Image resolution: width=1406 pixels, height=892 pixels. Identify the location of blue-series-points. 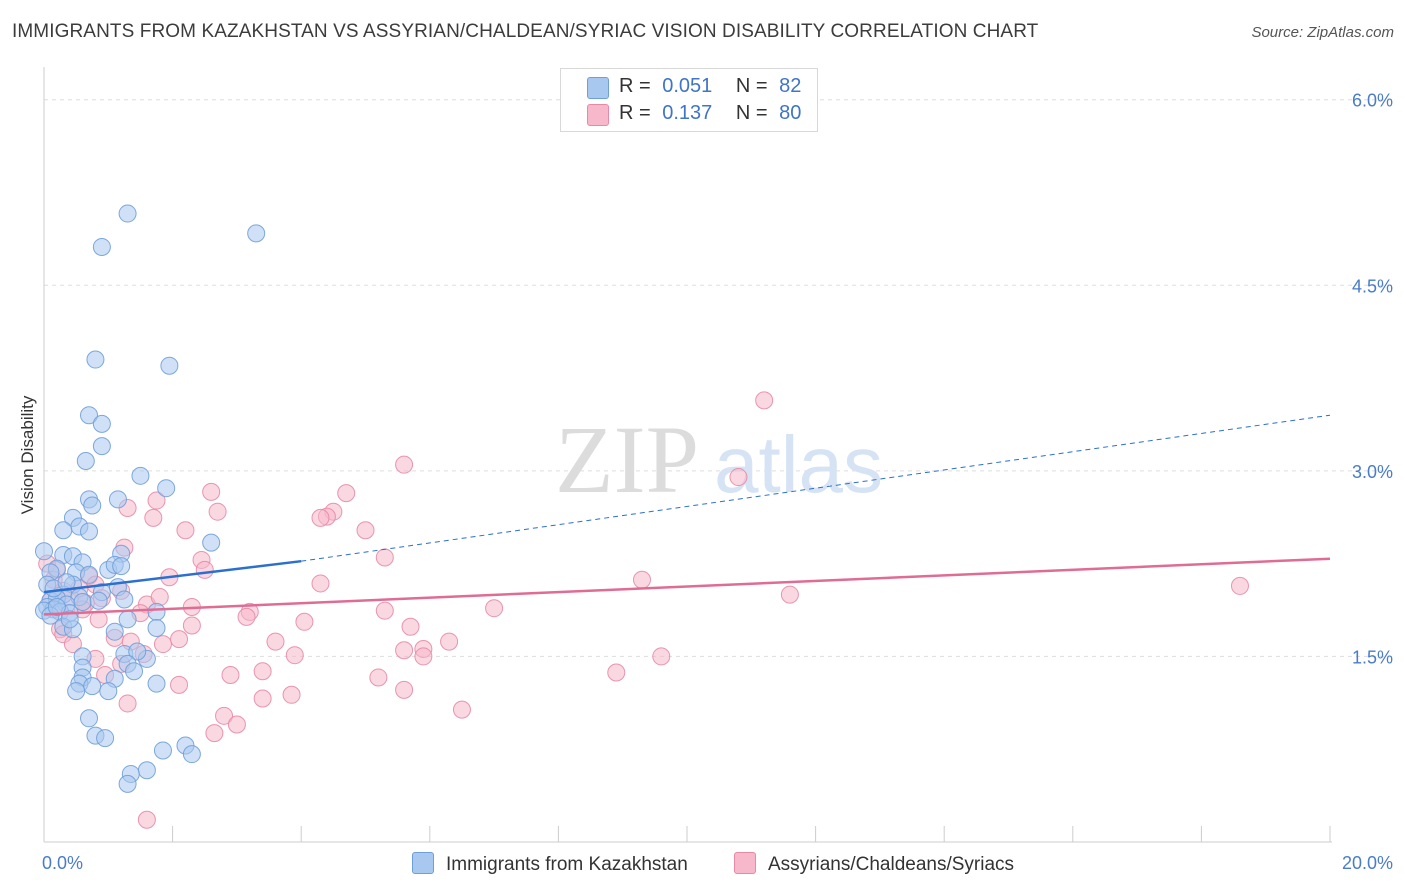
(150, 498).